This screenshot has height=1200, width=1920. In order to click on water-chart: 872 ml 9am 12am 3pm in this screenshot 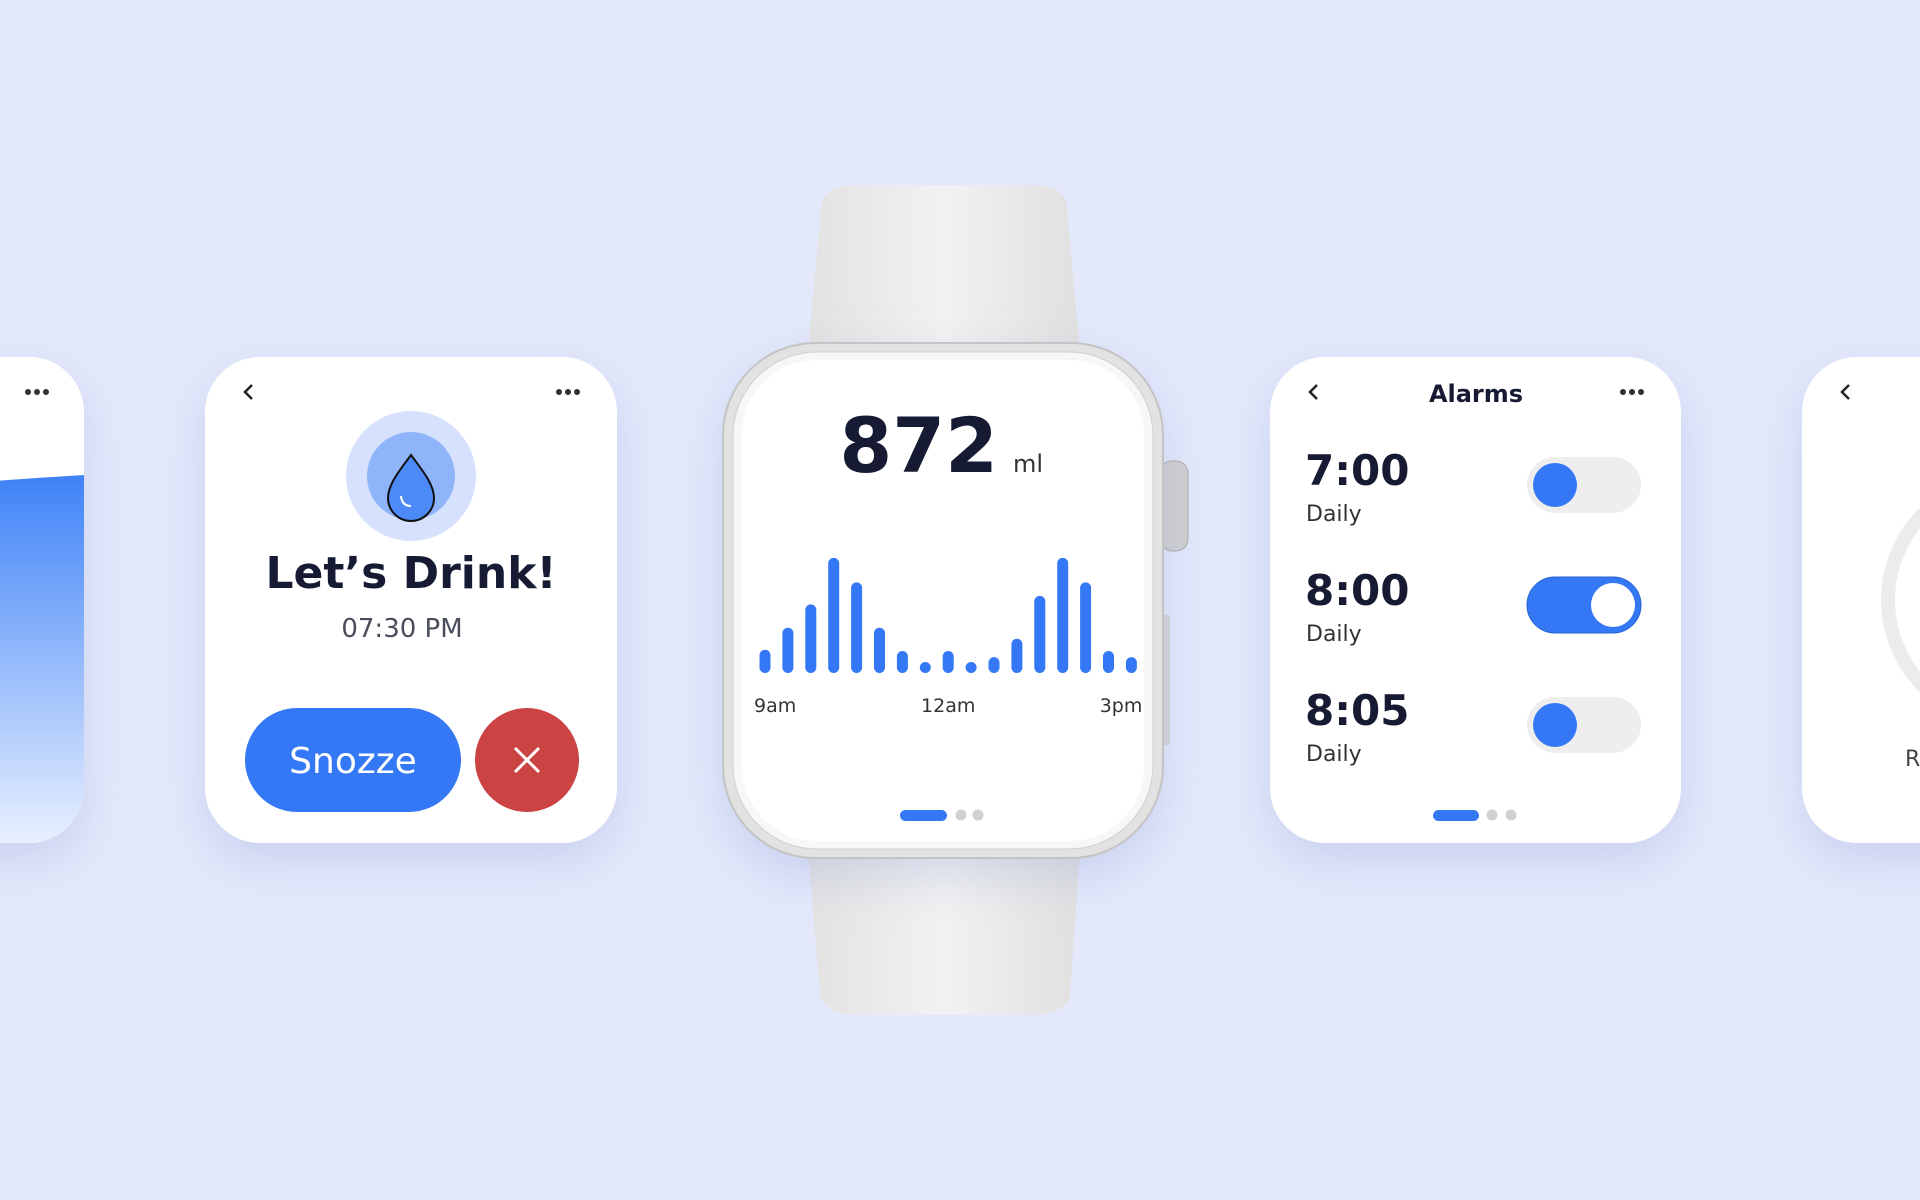, I will do `click(948, 559)`.